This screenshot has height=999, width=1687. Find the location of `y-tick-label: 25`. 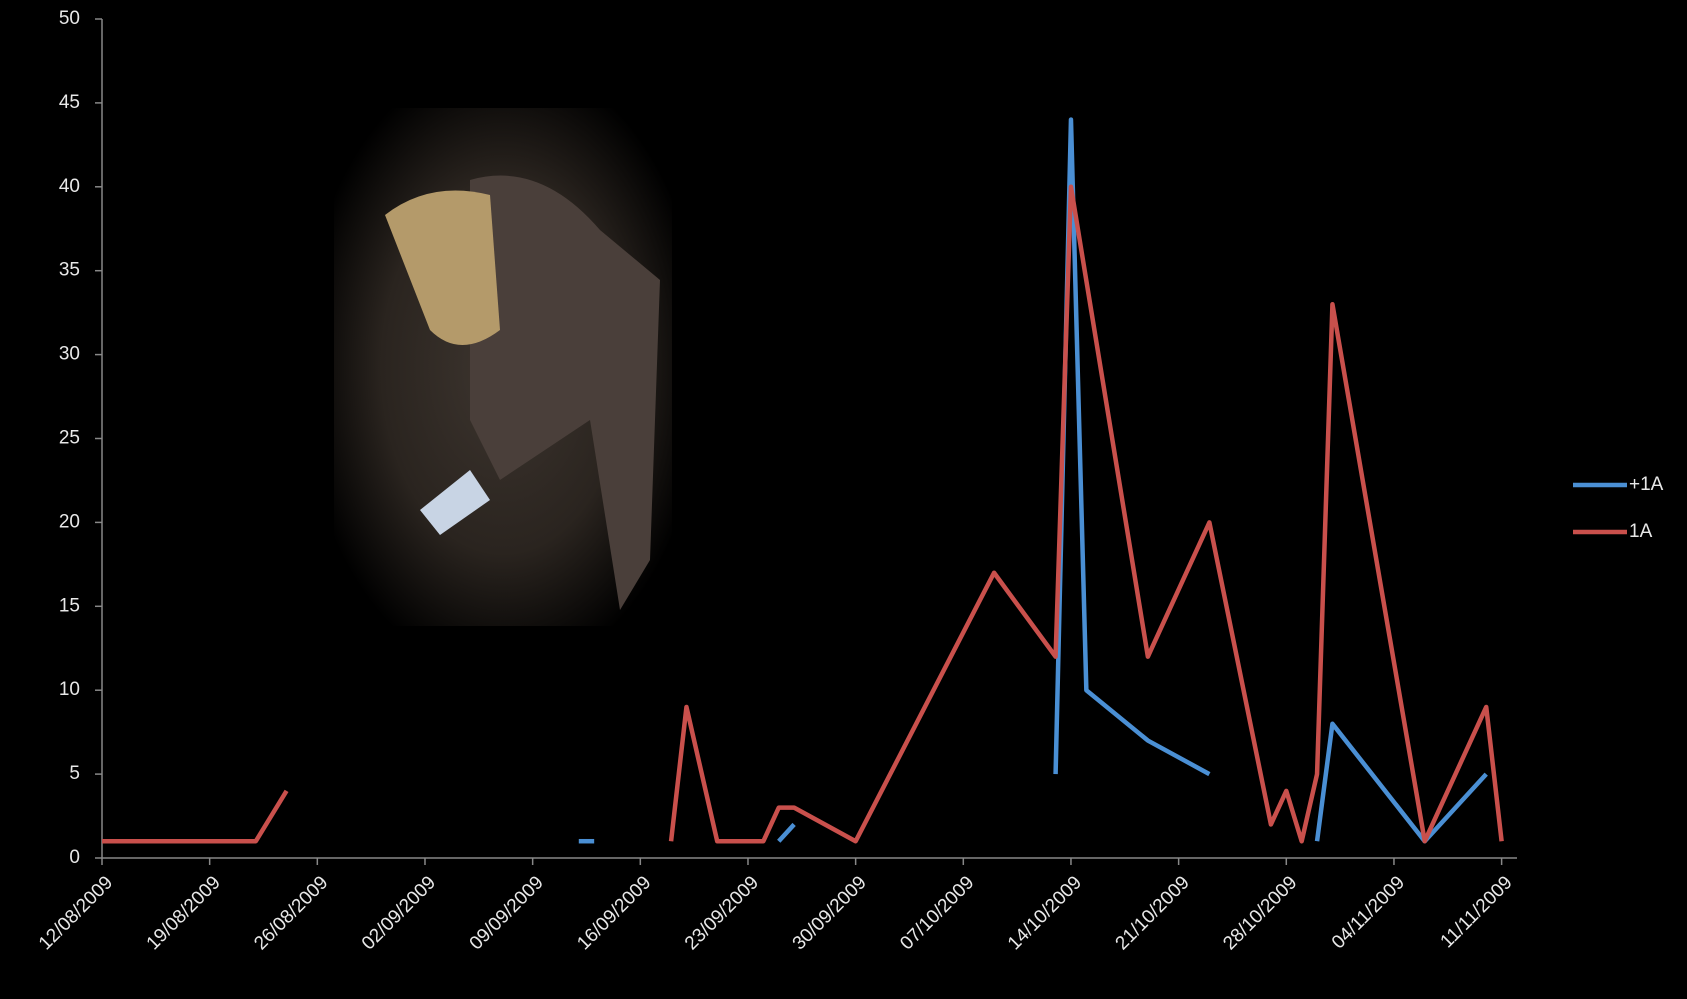

y-tick-label: 25 is located at coordinates (69, 438).